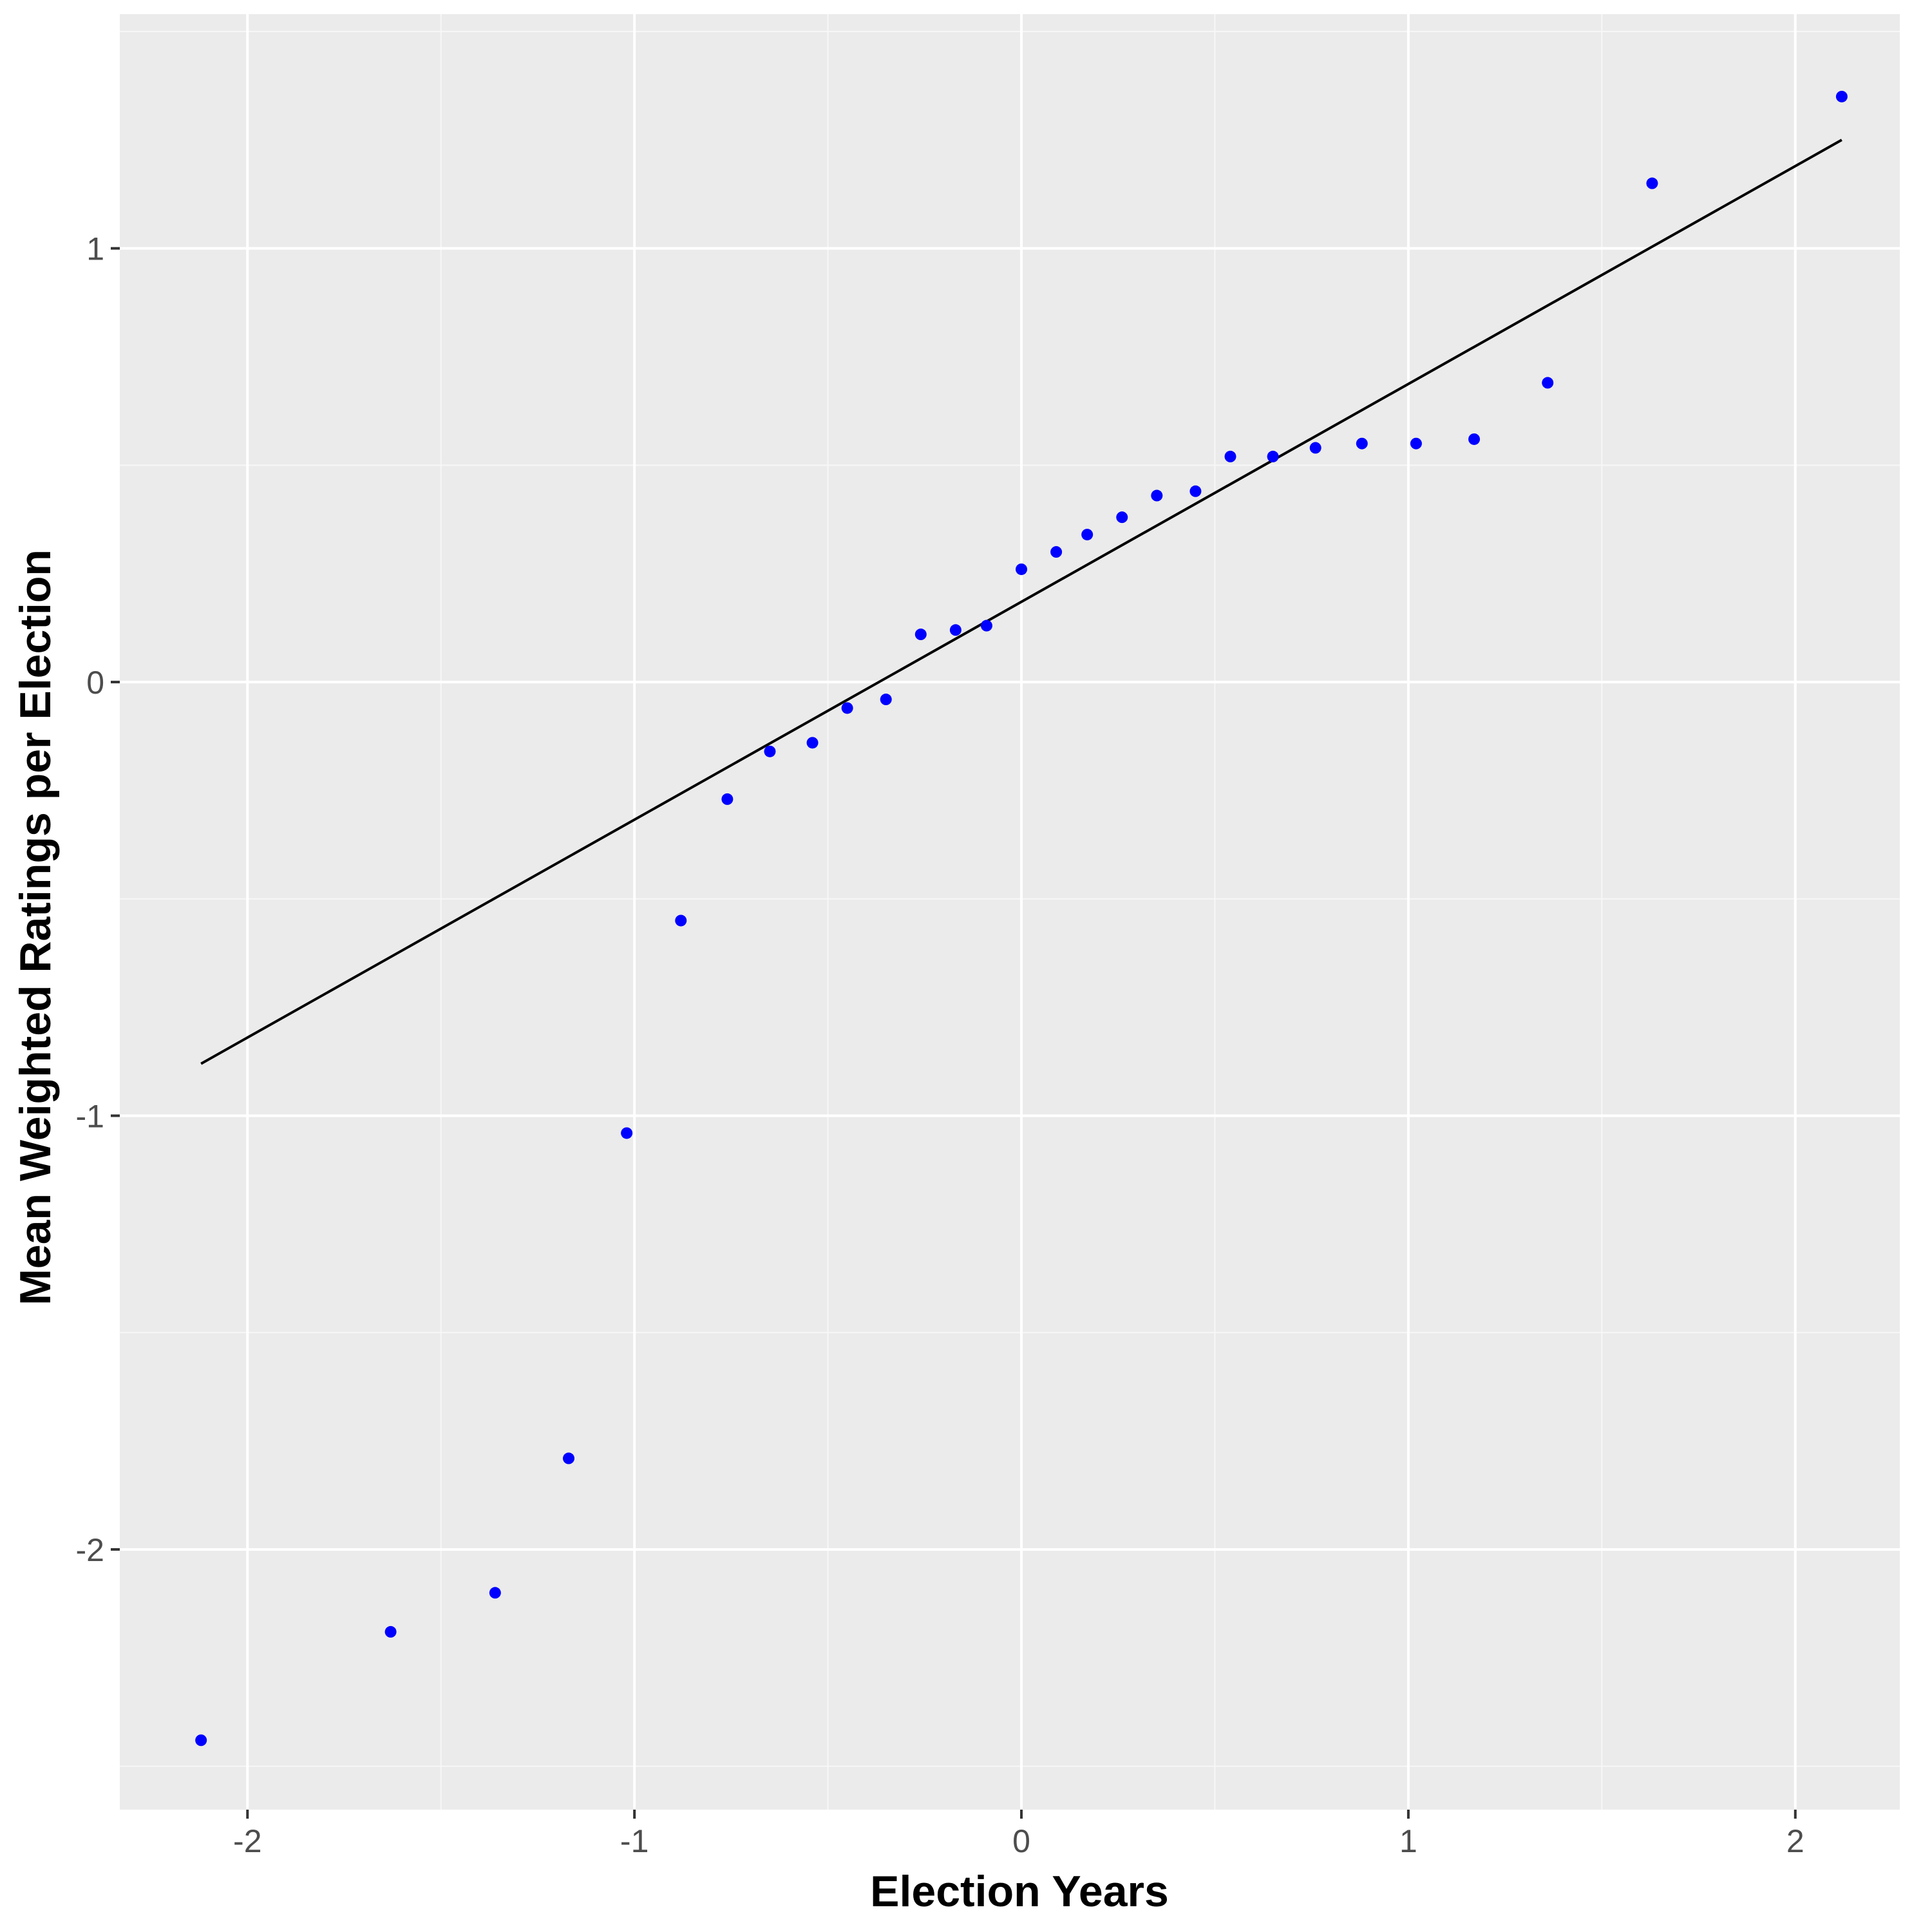 This screenshot has height=1932, width=1932. Describe the element at coordinates (36, 927) in the screenshot. I see `y-axis-title: Mean Weighted Ratings per Election` at that location.